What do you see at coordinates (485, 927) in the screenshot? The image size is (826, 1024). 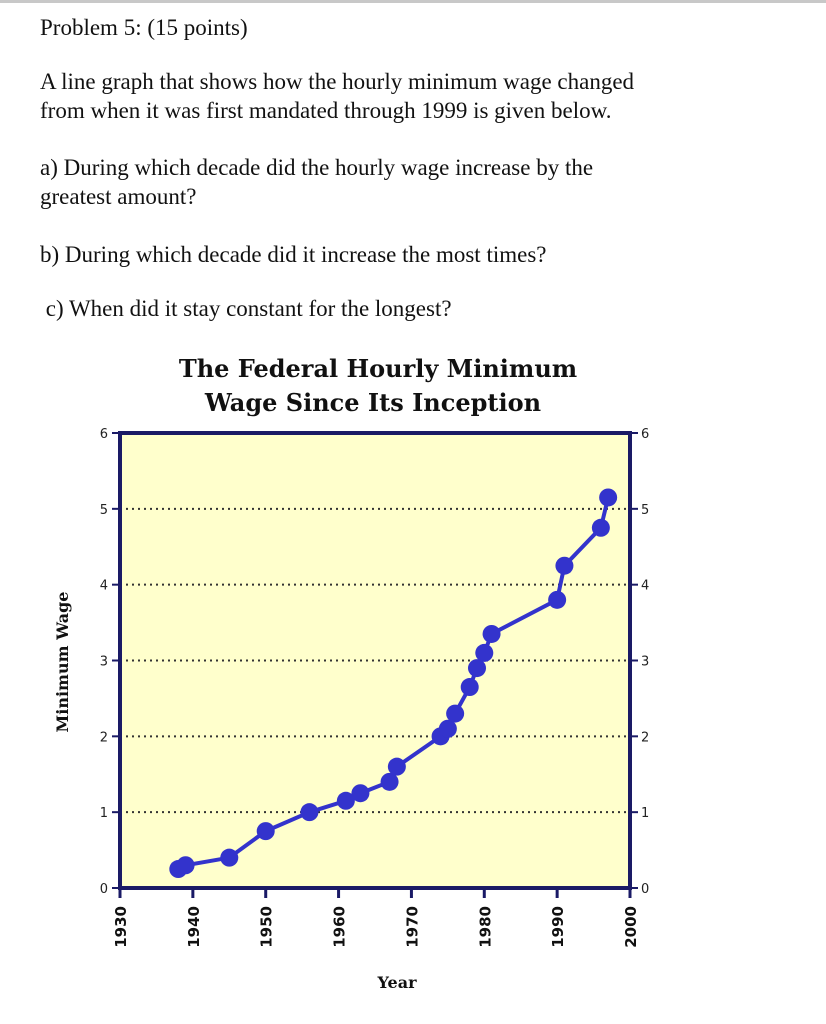 I see `x-tick-label: 1980` at bounding box center [485, 927].